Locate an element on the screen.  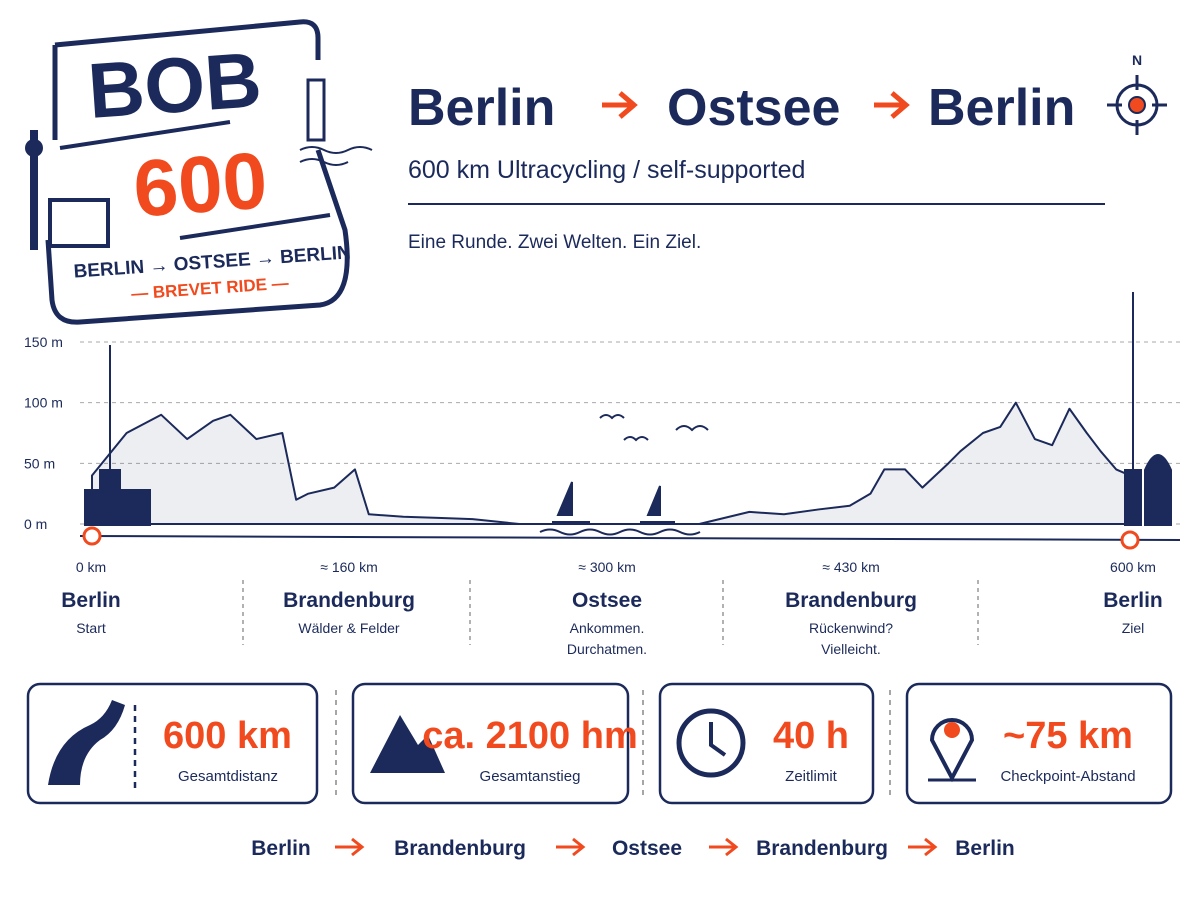
stop-km: 600 km is located at coordinates (1133, 567).